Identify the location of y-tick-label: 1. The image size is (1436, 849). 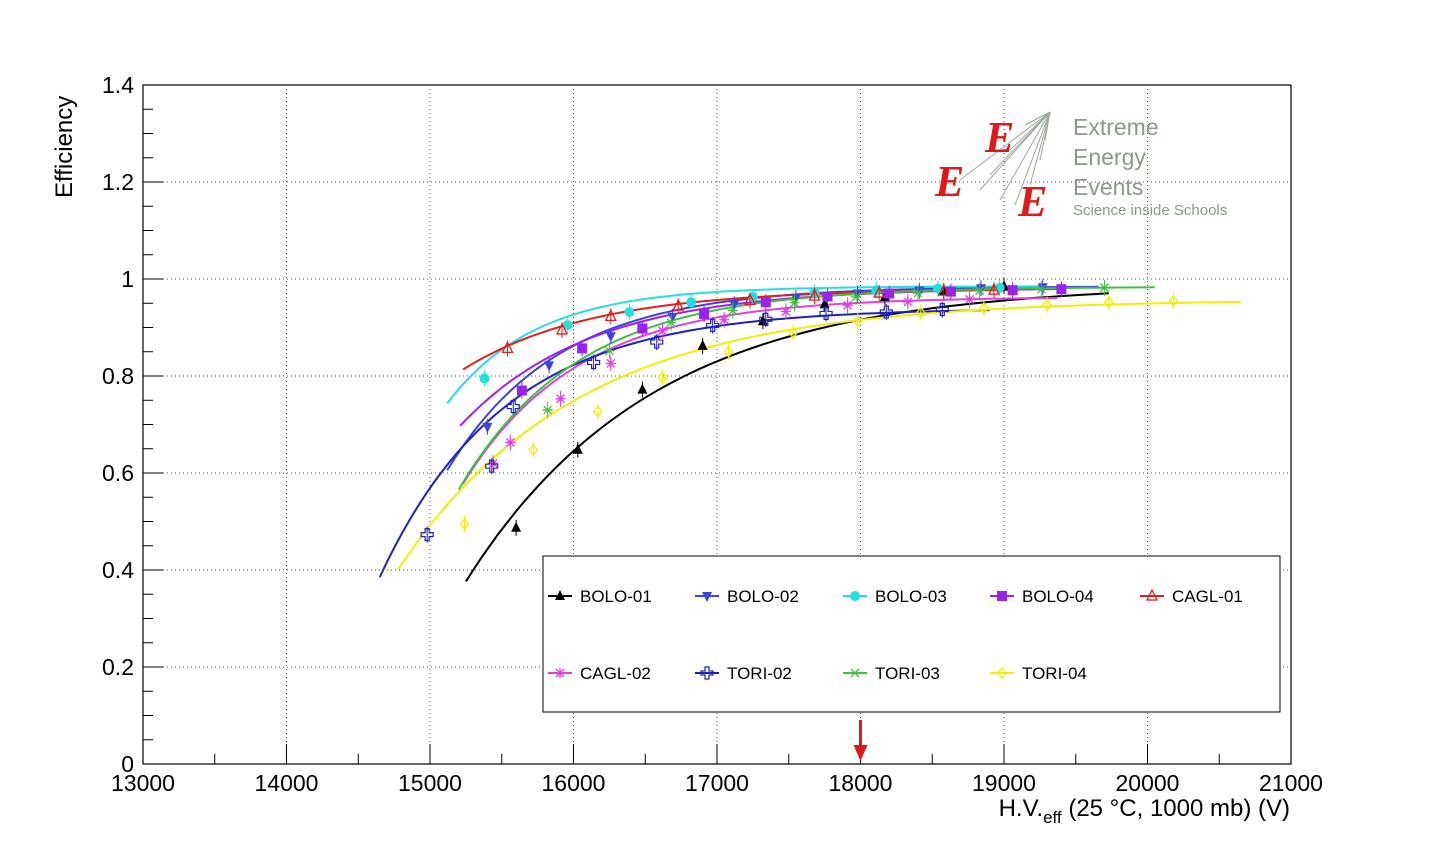
(127, 279).